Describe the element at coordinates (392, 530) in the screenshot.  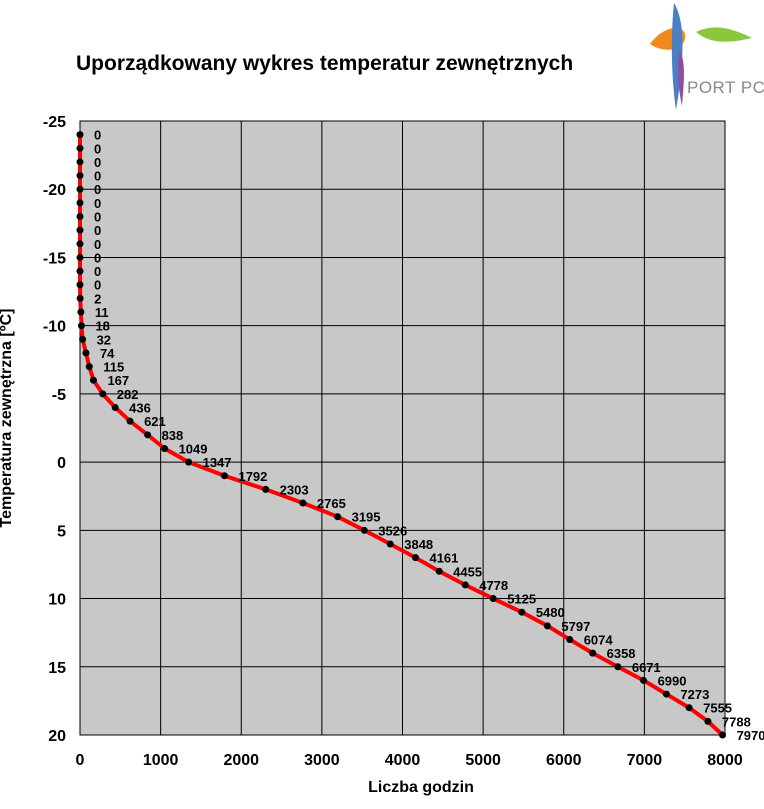
I see `data-label: 3526` at that location.